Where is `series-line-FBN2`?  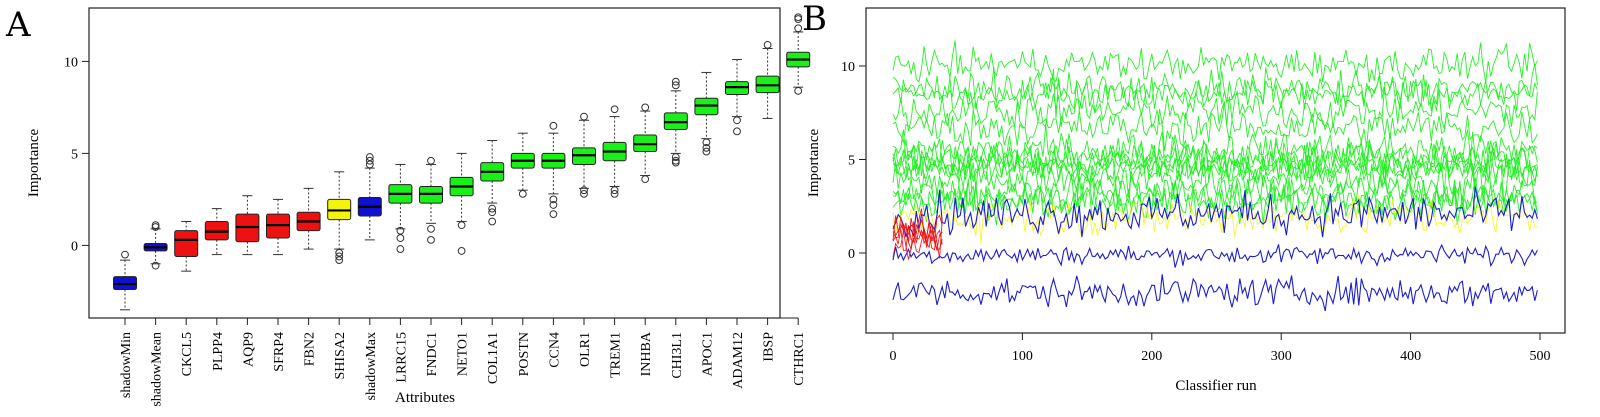 series-line-FBN2 is located at coordinates (917, 226).